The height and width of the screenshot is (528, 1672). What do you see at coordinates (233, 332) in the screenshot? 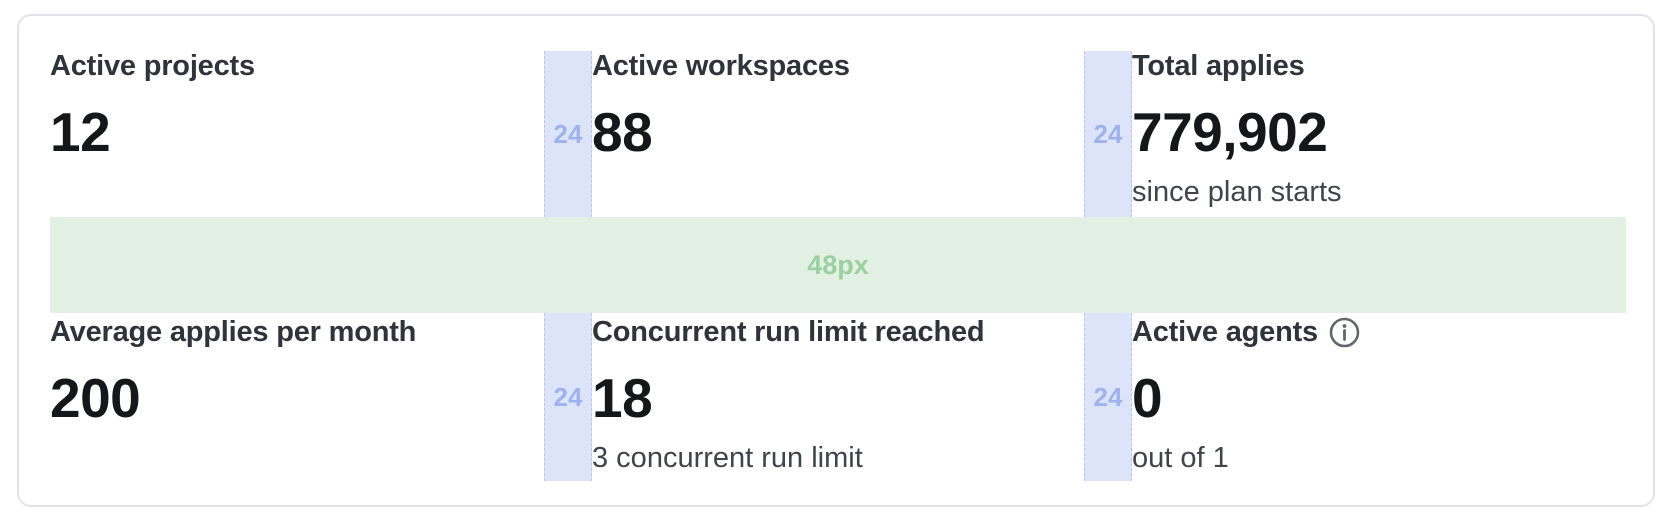
I see `stat-label-text: Average applies per month` at bounding box center [233, 332].